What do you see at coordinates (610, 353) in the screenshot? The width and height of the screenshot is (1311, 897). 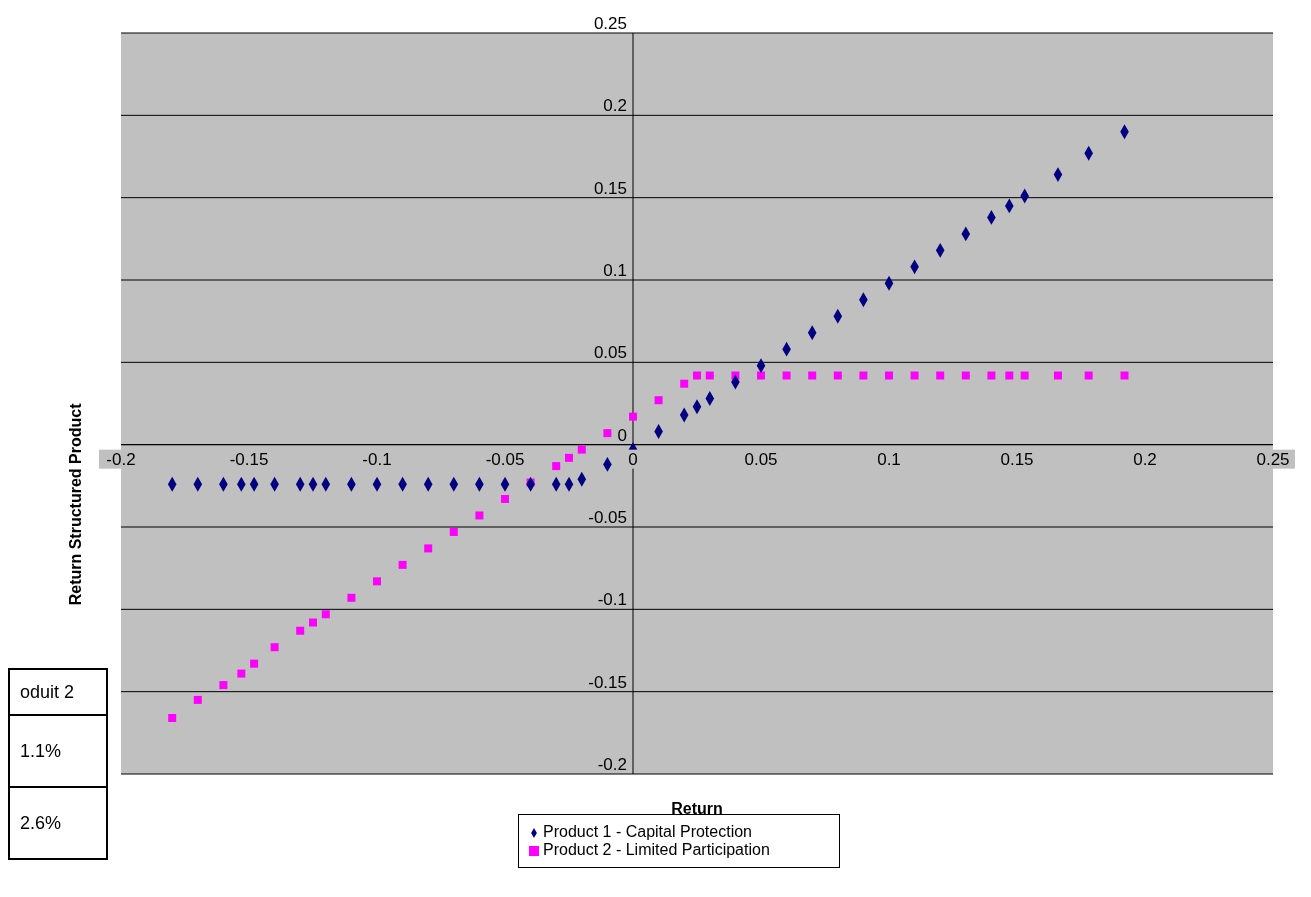 I see `y-tick-label: 0.05` at bounding box center [610, 353].